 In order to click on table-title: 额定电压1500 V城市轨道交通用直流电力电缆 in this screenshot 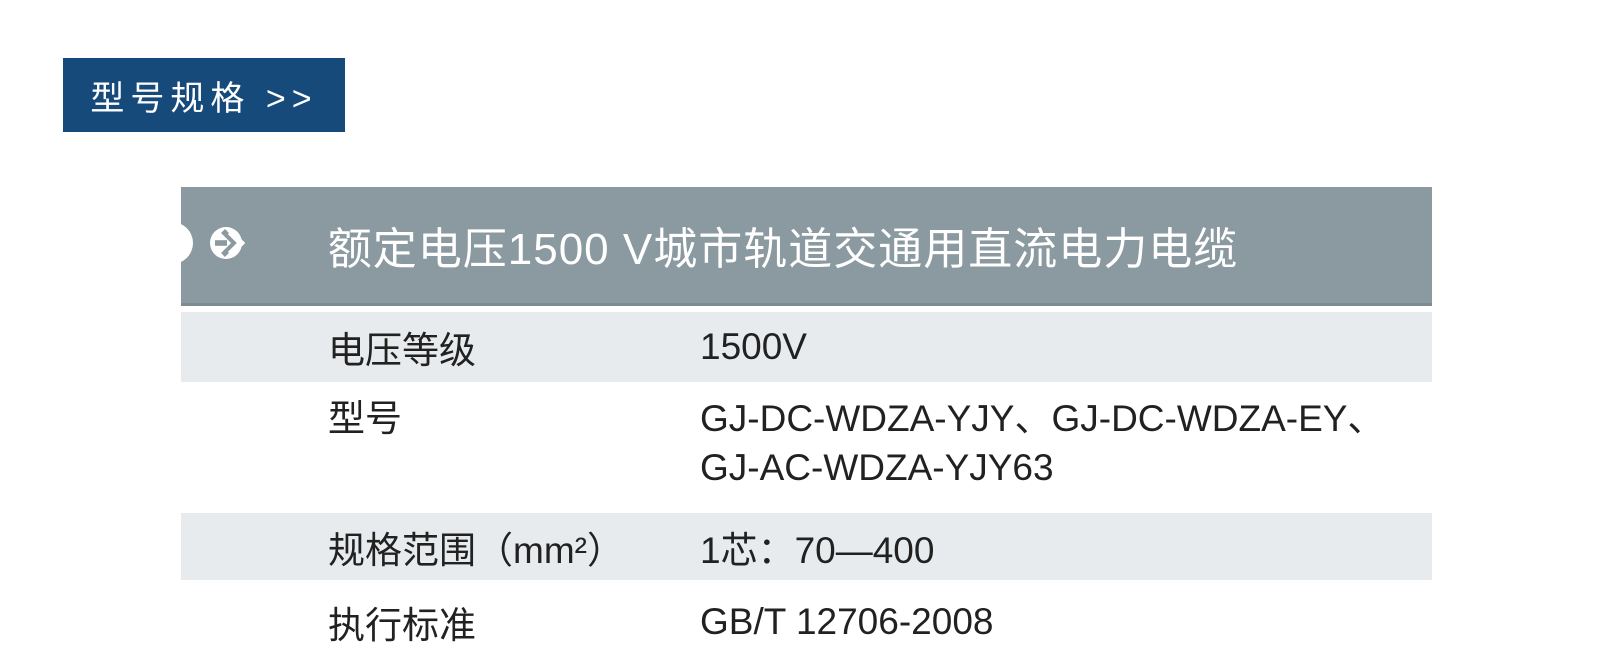, I will do `click(783, 249)`.